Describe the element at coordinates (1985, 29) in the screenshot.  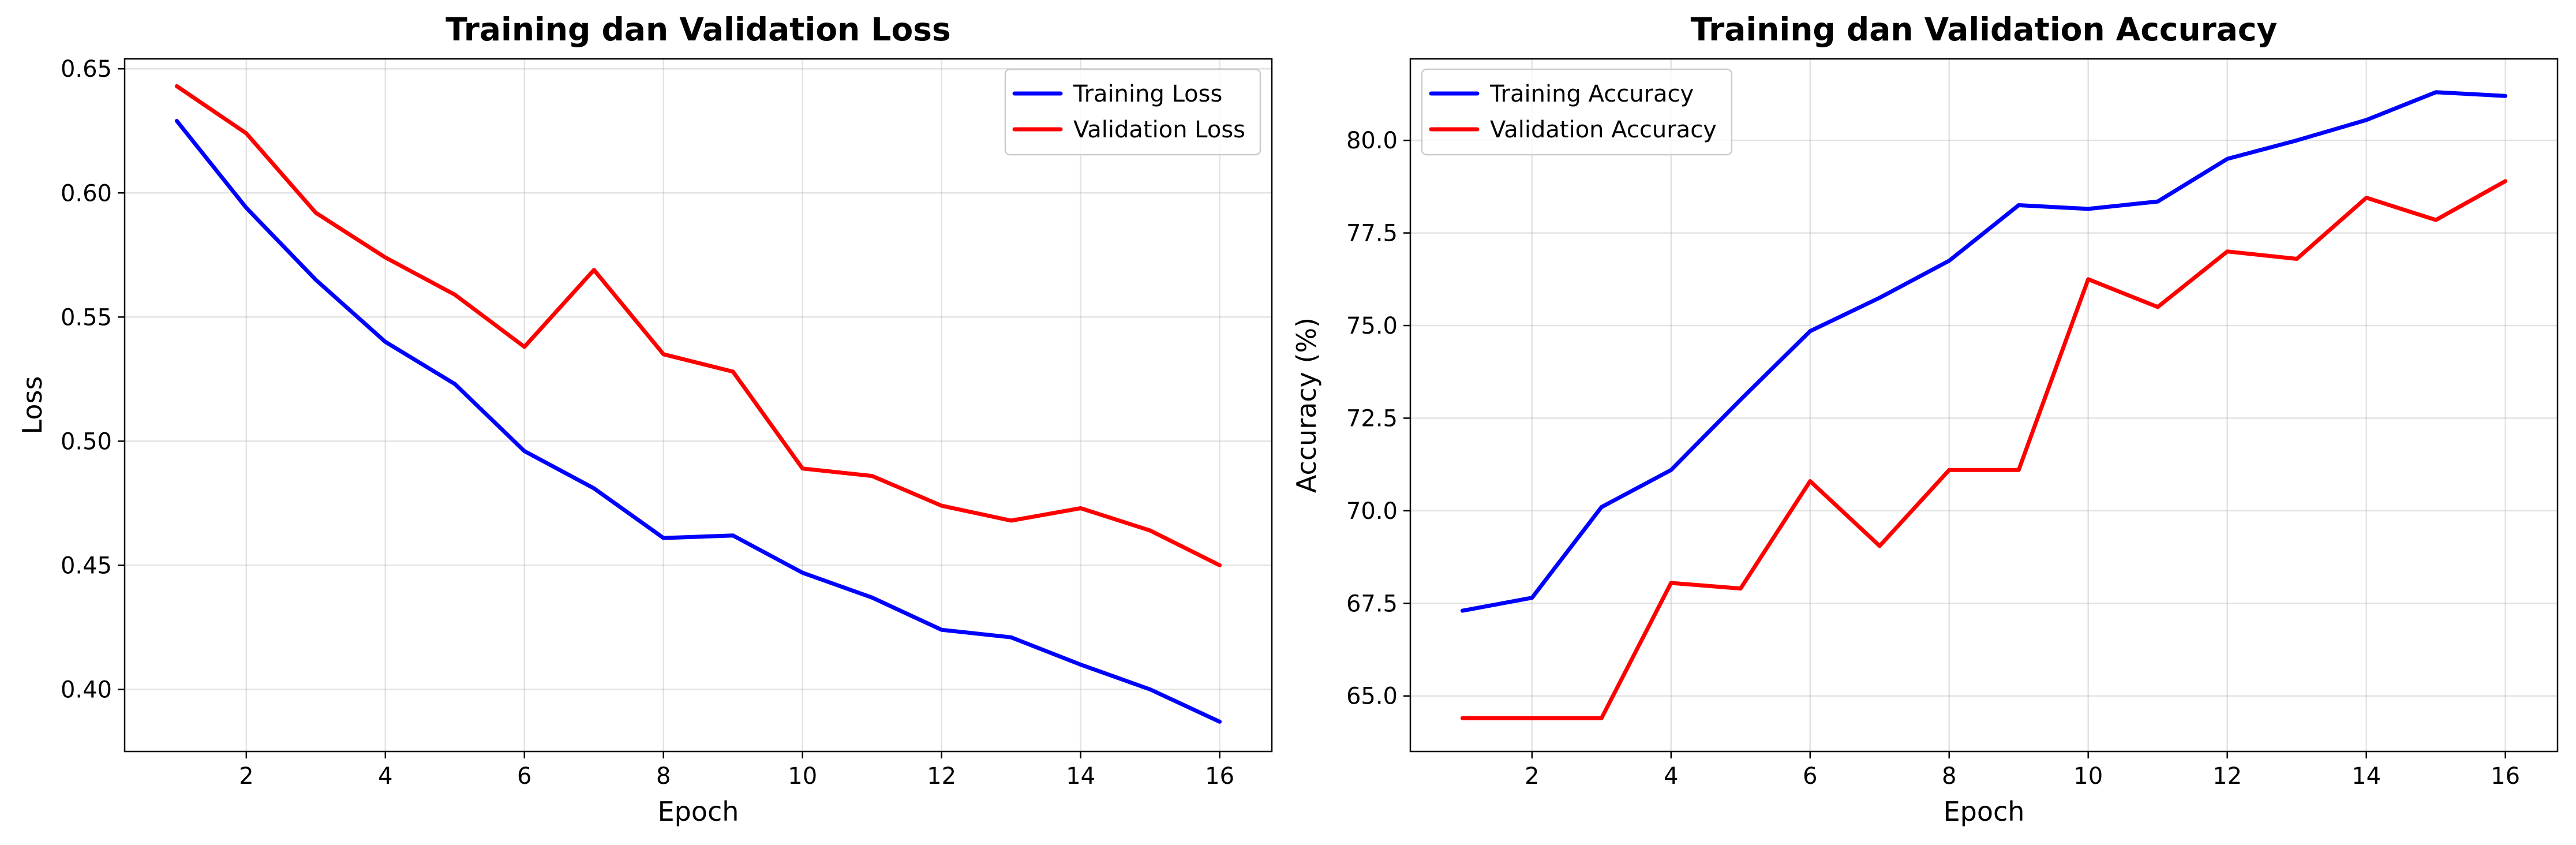
I see `accuracy-chart-title: Training dan Validation Accuracy` at that location.